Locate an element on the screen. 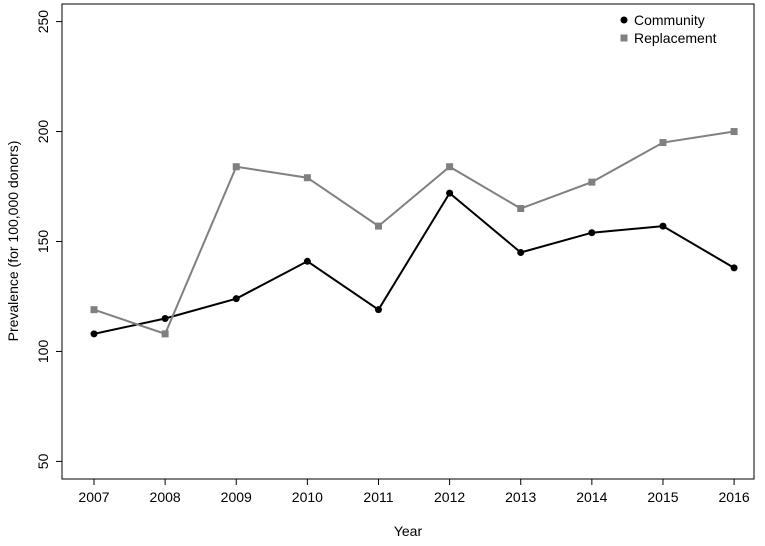 This screenshot has width=765, height=546. x-tick-label: 2011 is located at coordinates (378, 497).